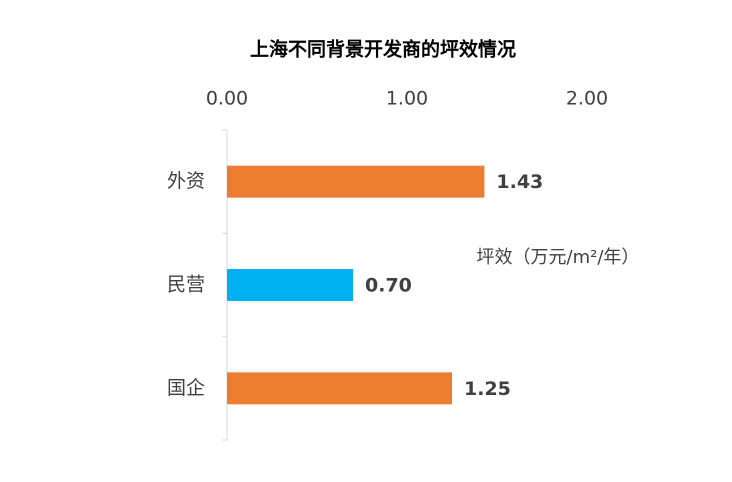 The image size is (732, 482). Describe the element at coordinates (227, 99) in the screenshot. I see `x-tick-label: 0.00` at that location.